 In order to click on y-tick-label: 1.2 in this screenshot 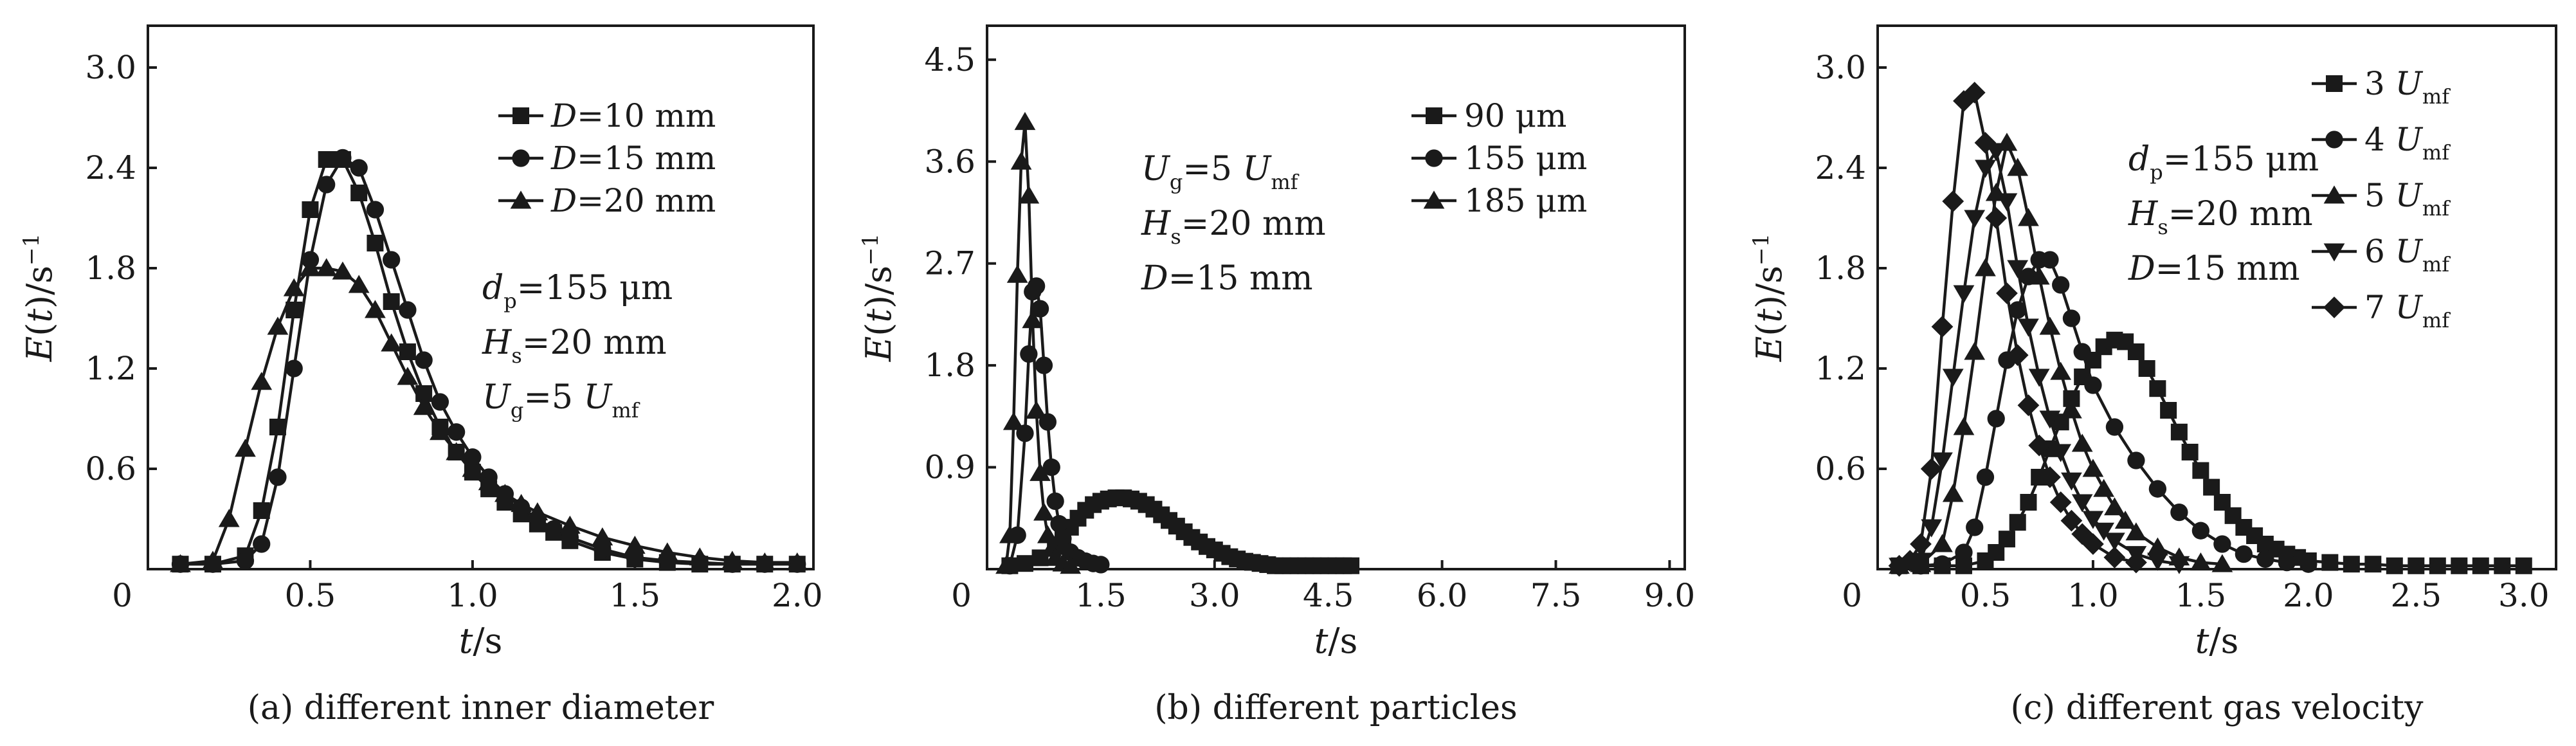, I will do `click(110, 368)`.